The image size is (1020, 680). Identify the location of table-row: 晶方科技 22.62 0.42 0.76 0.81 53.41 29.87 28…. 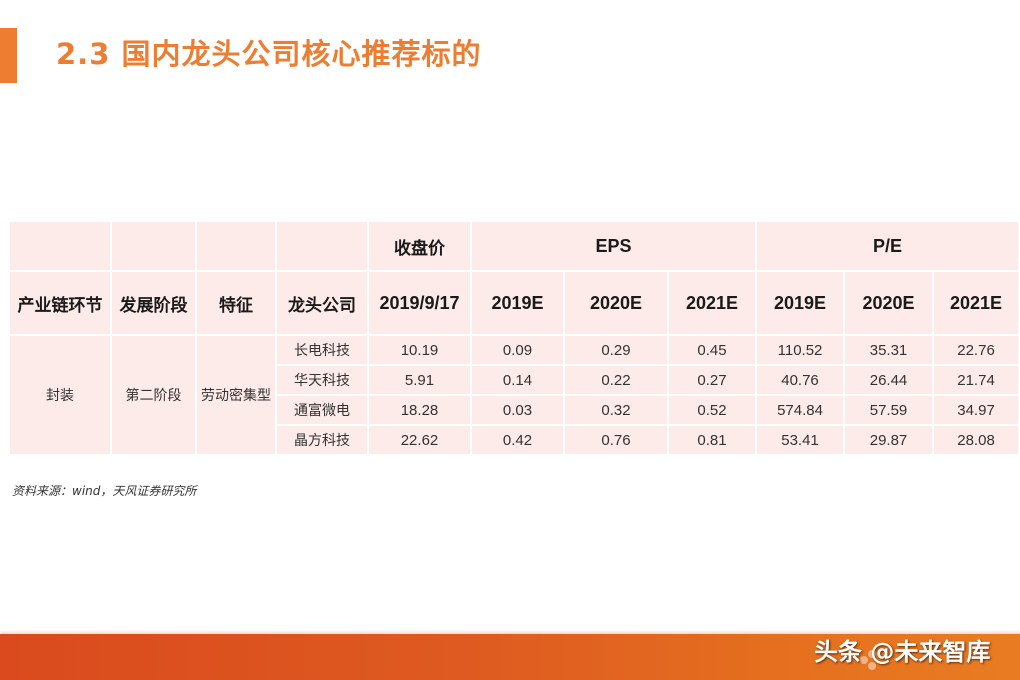
(514, 440).